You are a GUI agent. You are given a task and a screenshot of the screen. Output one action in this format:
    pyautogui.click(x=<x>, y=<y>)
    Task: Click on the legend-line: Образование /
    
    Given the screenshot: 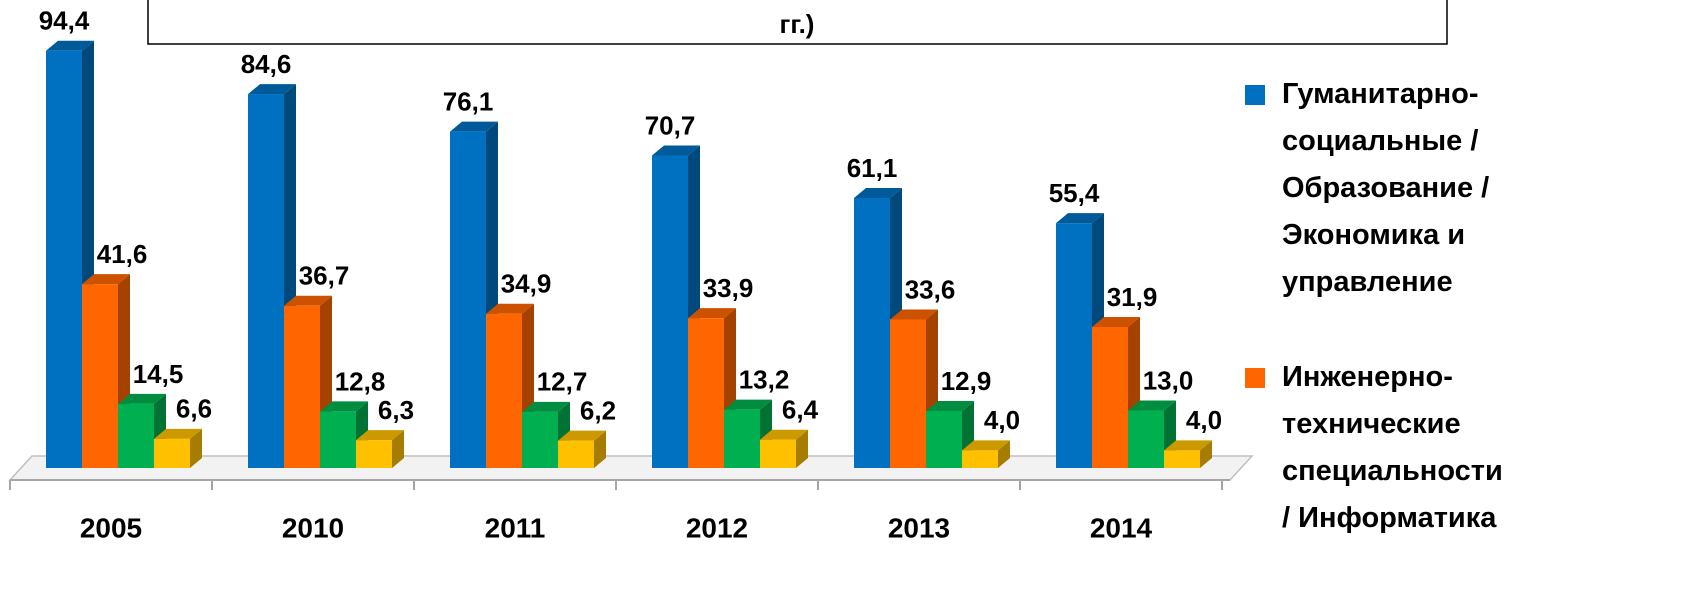 What is the action you would take?
    pyautogui.click(x=1385, y=188)
    